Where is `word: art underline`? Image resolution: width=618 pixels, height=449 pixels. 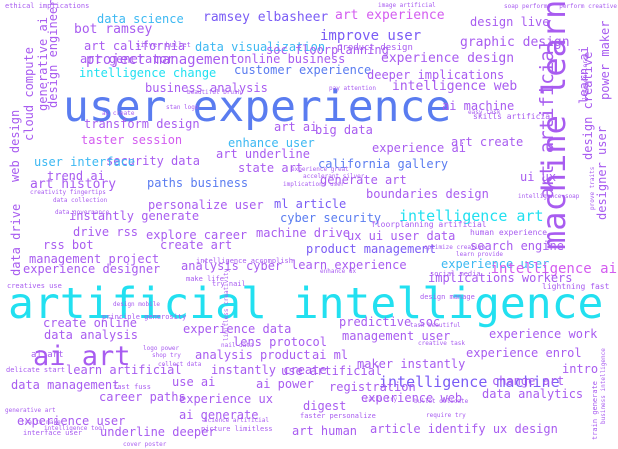
word: art underline is located at coordinates (263, 154).